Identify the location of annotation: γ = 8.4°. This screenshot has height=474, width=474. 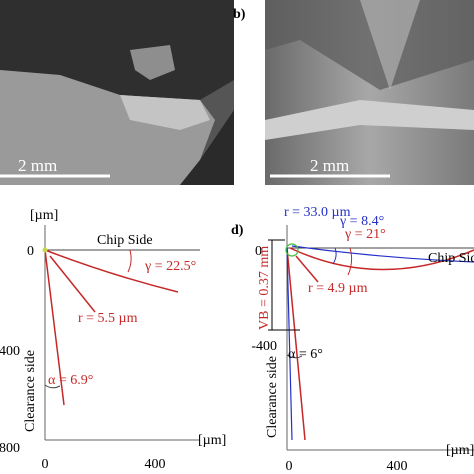
(361, 221).